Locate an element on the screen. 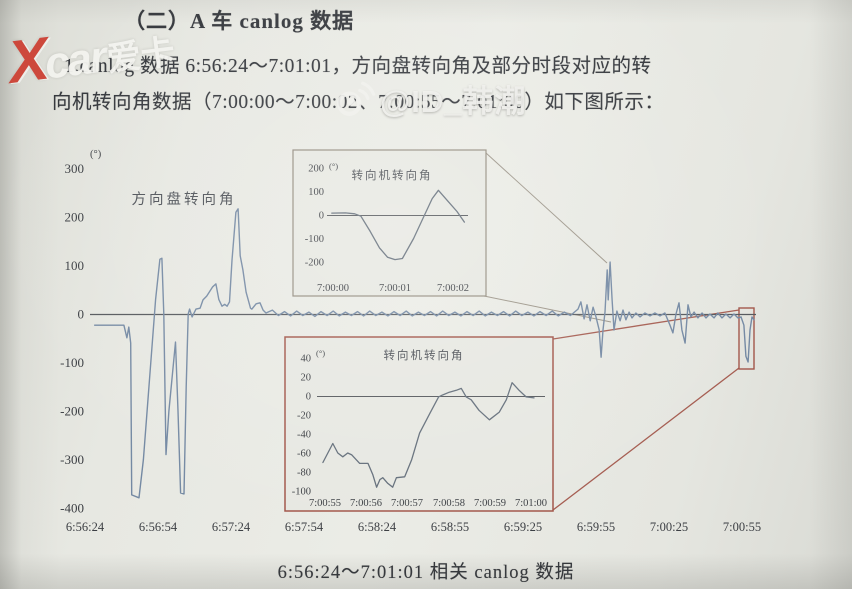  main-y-unit: (°) is located at coordinates (96, 154).